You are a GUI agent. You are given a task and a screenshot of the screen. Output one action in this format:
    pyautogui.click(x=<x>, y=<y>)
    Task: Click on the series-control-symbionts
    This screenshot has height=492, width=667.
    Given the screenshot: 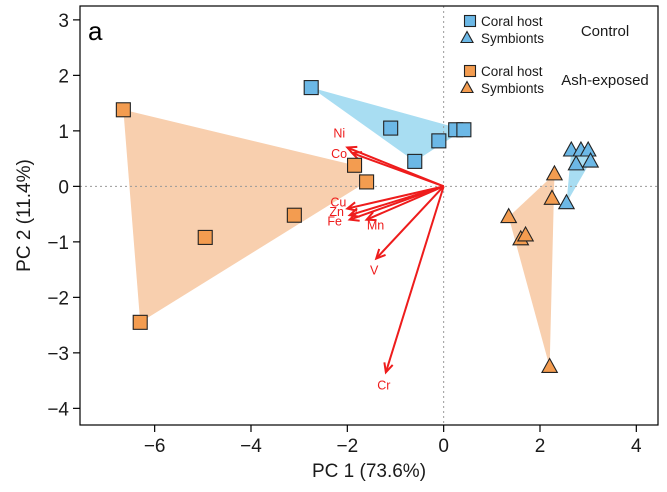 What is the action you would take?
    pyautogui.click(x=578, y=175)
    